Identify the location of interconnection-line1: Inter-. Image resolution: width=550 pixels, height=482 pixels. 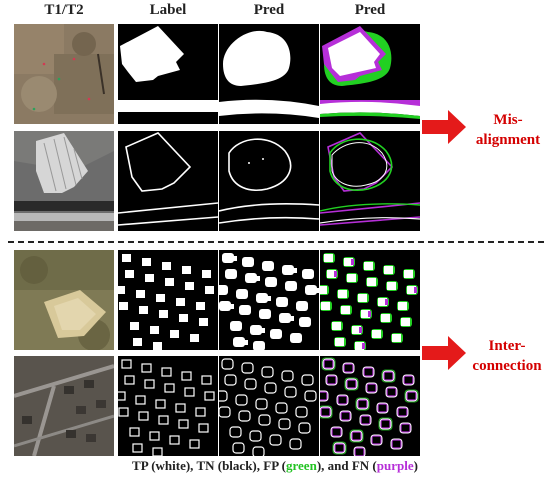
(507, 346).